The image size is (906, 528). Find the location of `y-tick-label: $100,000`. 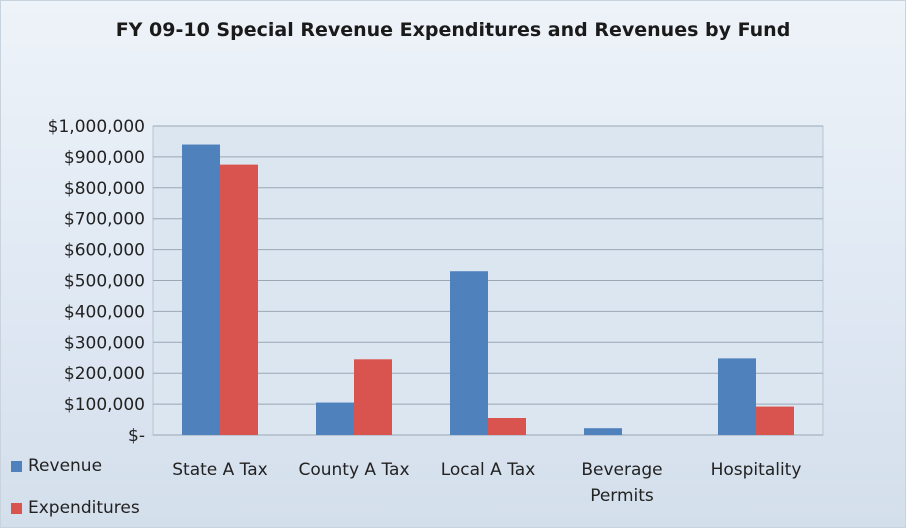

y-tick-label: $100,000 is located at coordinates (104, 405).